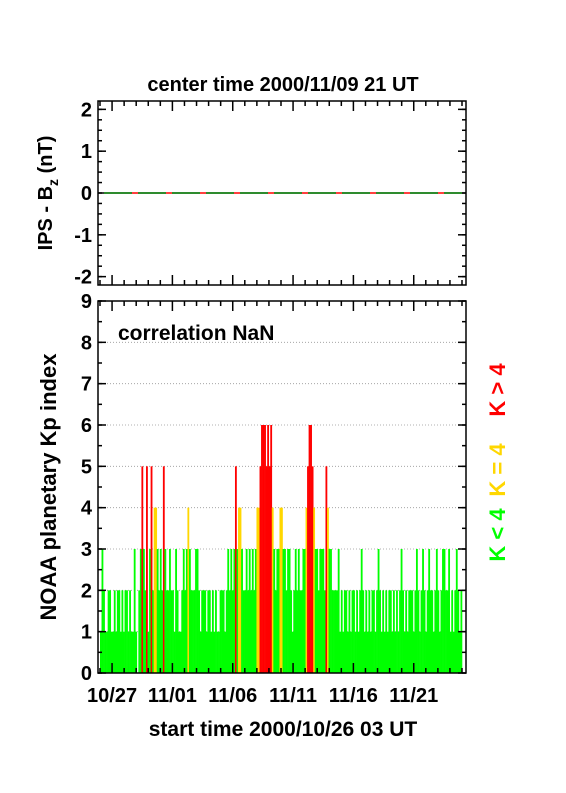 The height and width of the screenshot is (793, 566). Describe the element at coordinates (282, 85) in the screenshot. I see `top-chart-title: center time 2000/11/09 21 UT` at that location.